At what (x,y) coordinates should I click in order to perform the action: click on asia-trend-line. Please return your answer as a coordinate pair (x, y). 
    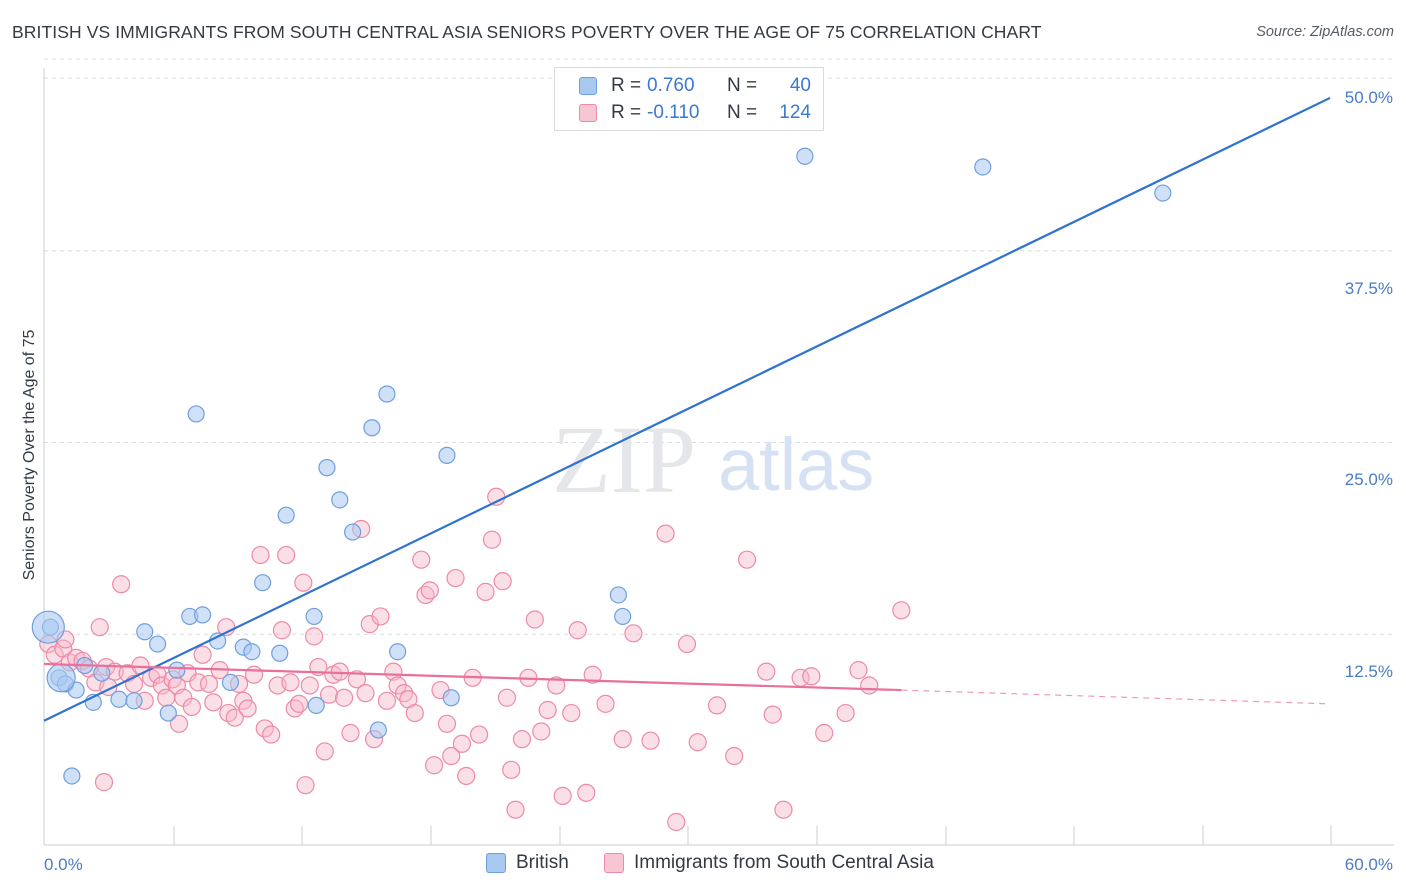
    Looking at the image, I should click on (472, 677).